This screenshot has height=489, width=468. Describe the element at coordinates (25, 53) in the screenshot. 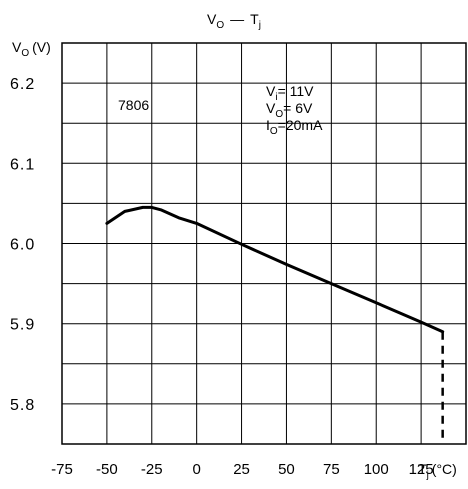

I see `y-axis-label-sub: O` at that location.